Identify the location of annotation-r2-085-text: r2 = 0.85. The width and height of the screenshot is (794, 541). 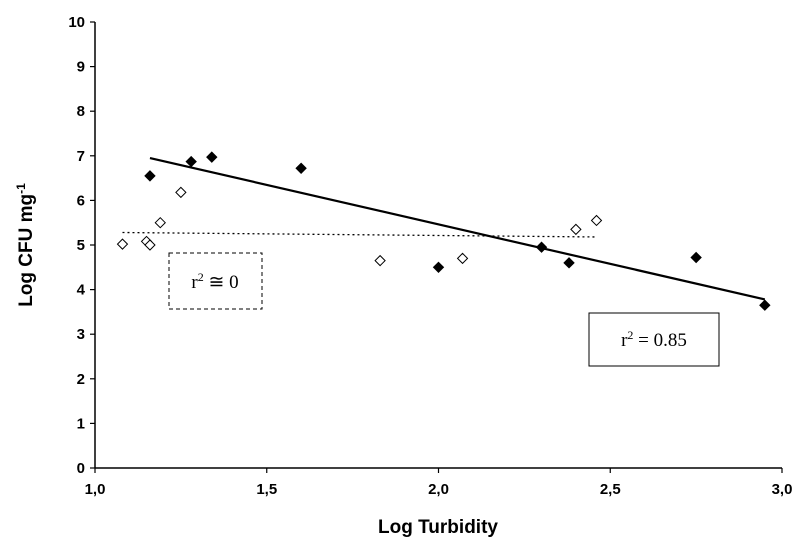
(654, 339).